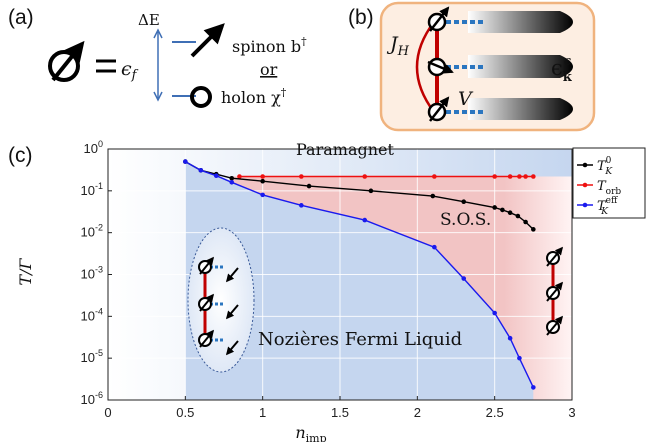 The height and width of the screenshot is (442, 649). What do you see at coordinates (520, 109) in the screenshot?
I see `lead-bottom` at bounding box center [520, 109].